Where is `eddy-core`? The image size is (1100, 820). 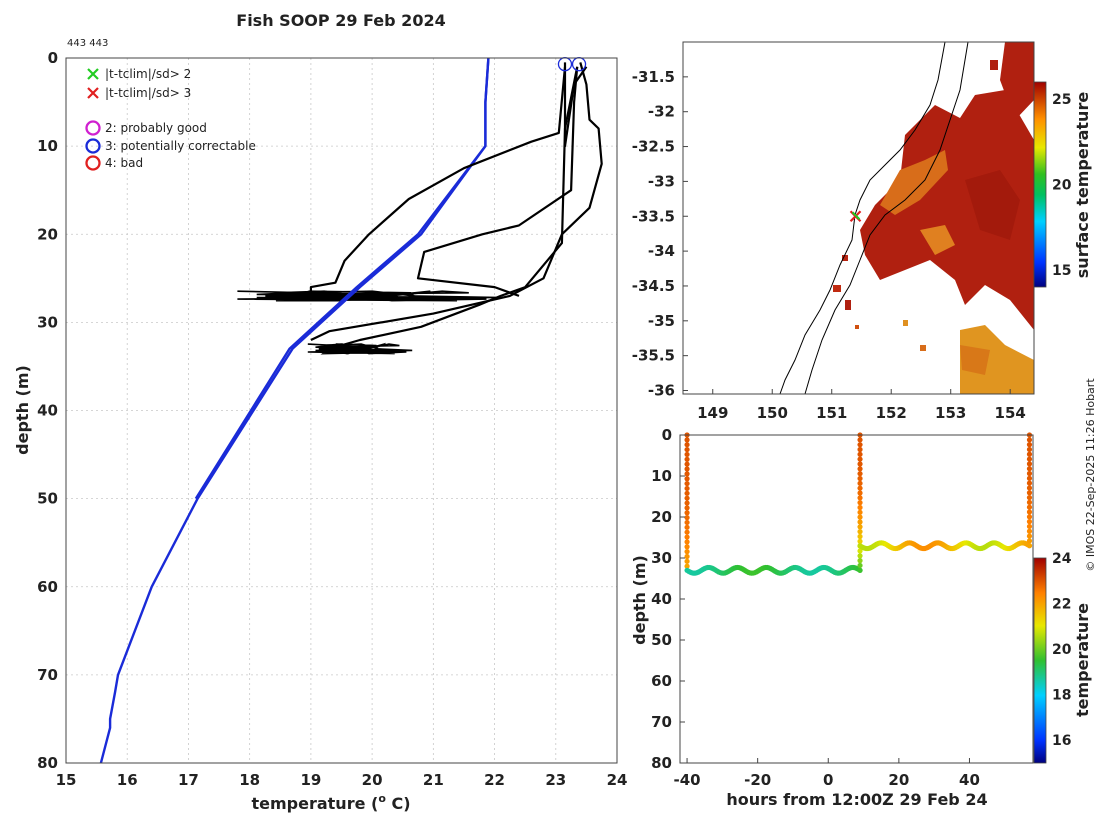
eddy-core is located at coordinates (992, 205).